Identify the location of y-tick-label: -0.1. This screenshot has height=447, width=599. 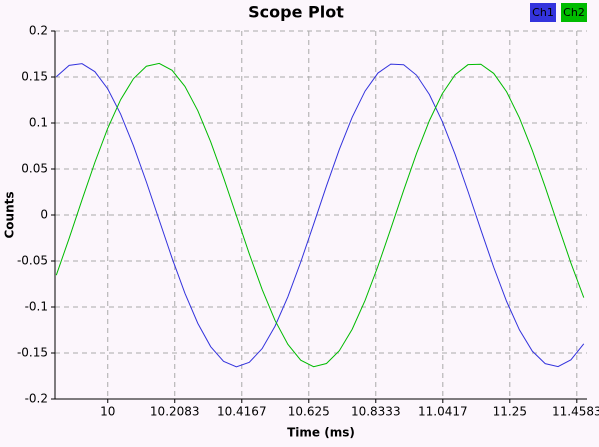
(36, 307).